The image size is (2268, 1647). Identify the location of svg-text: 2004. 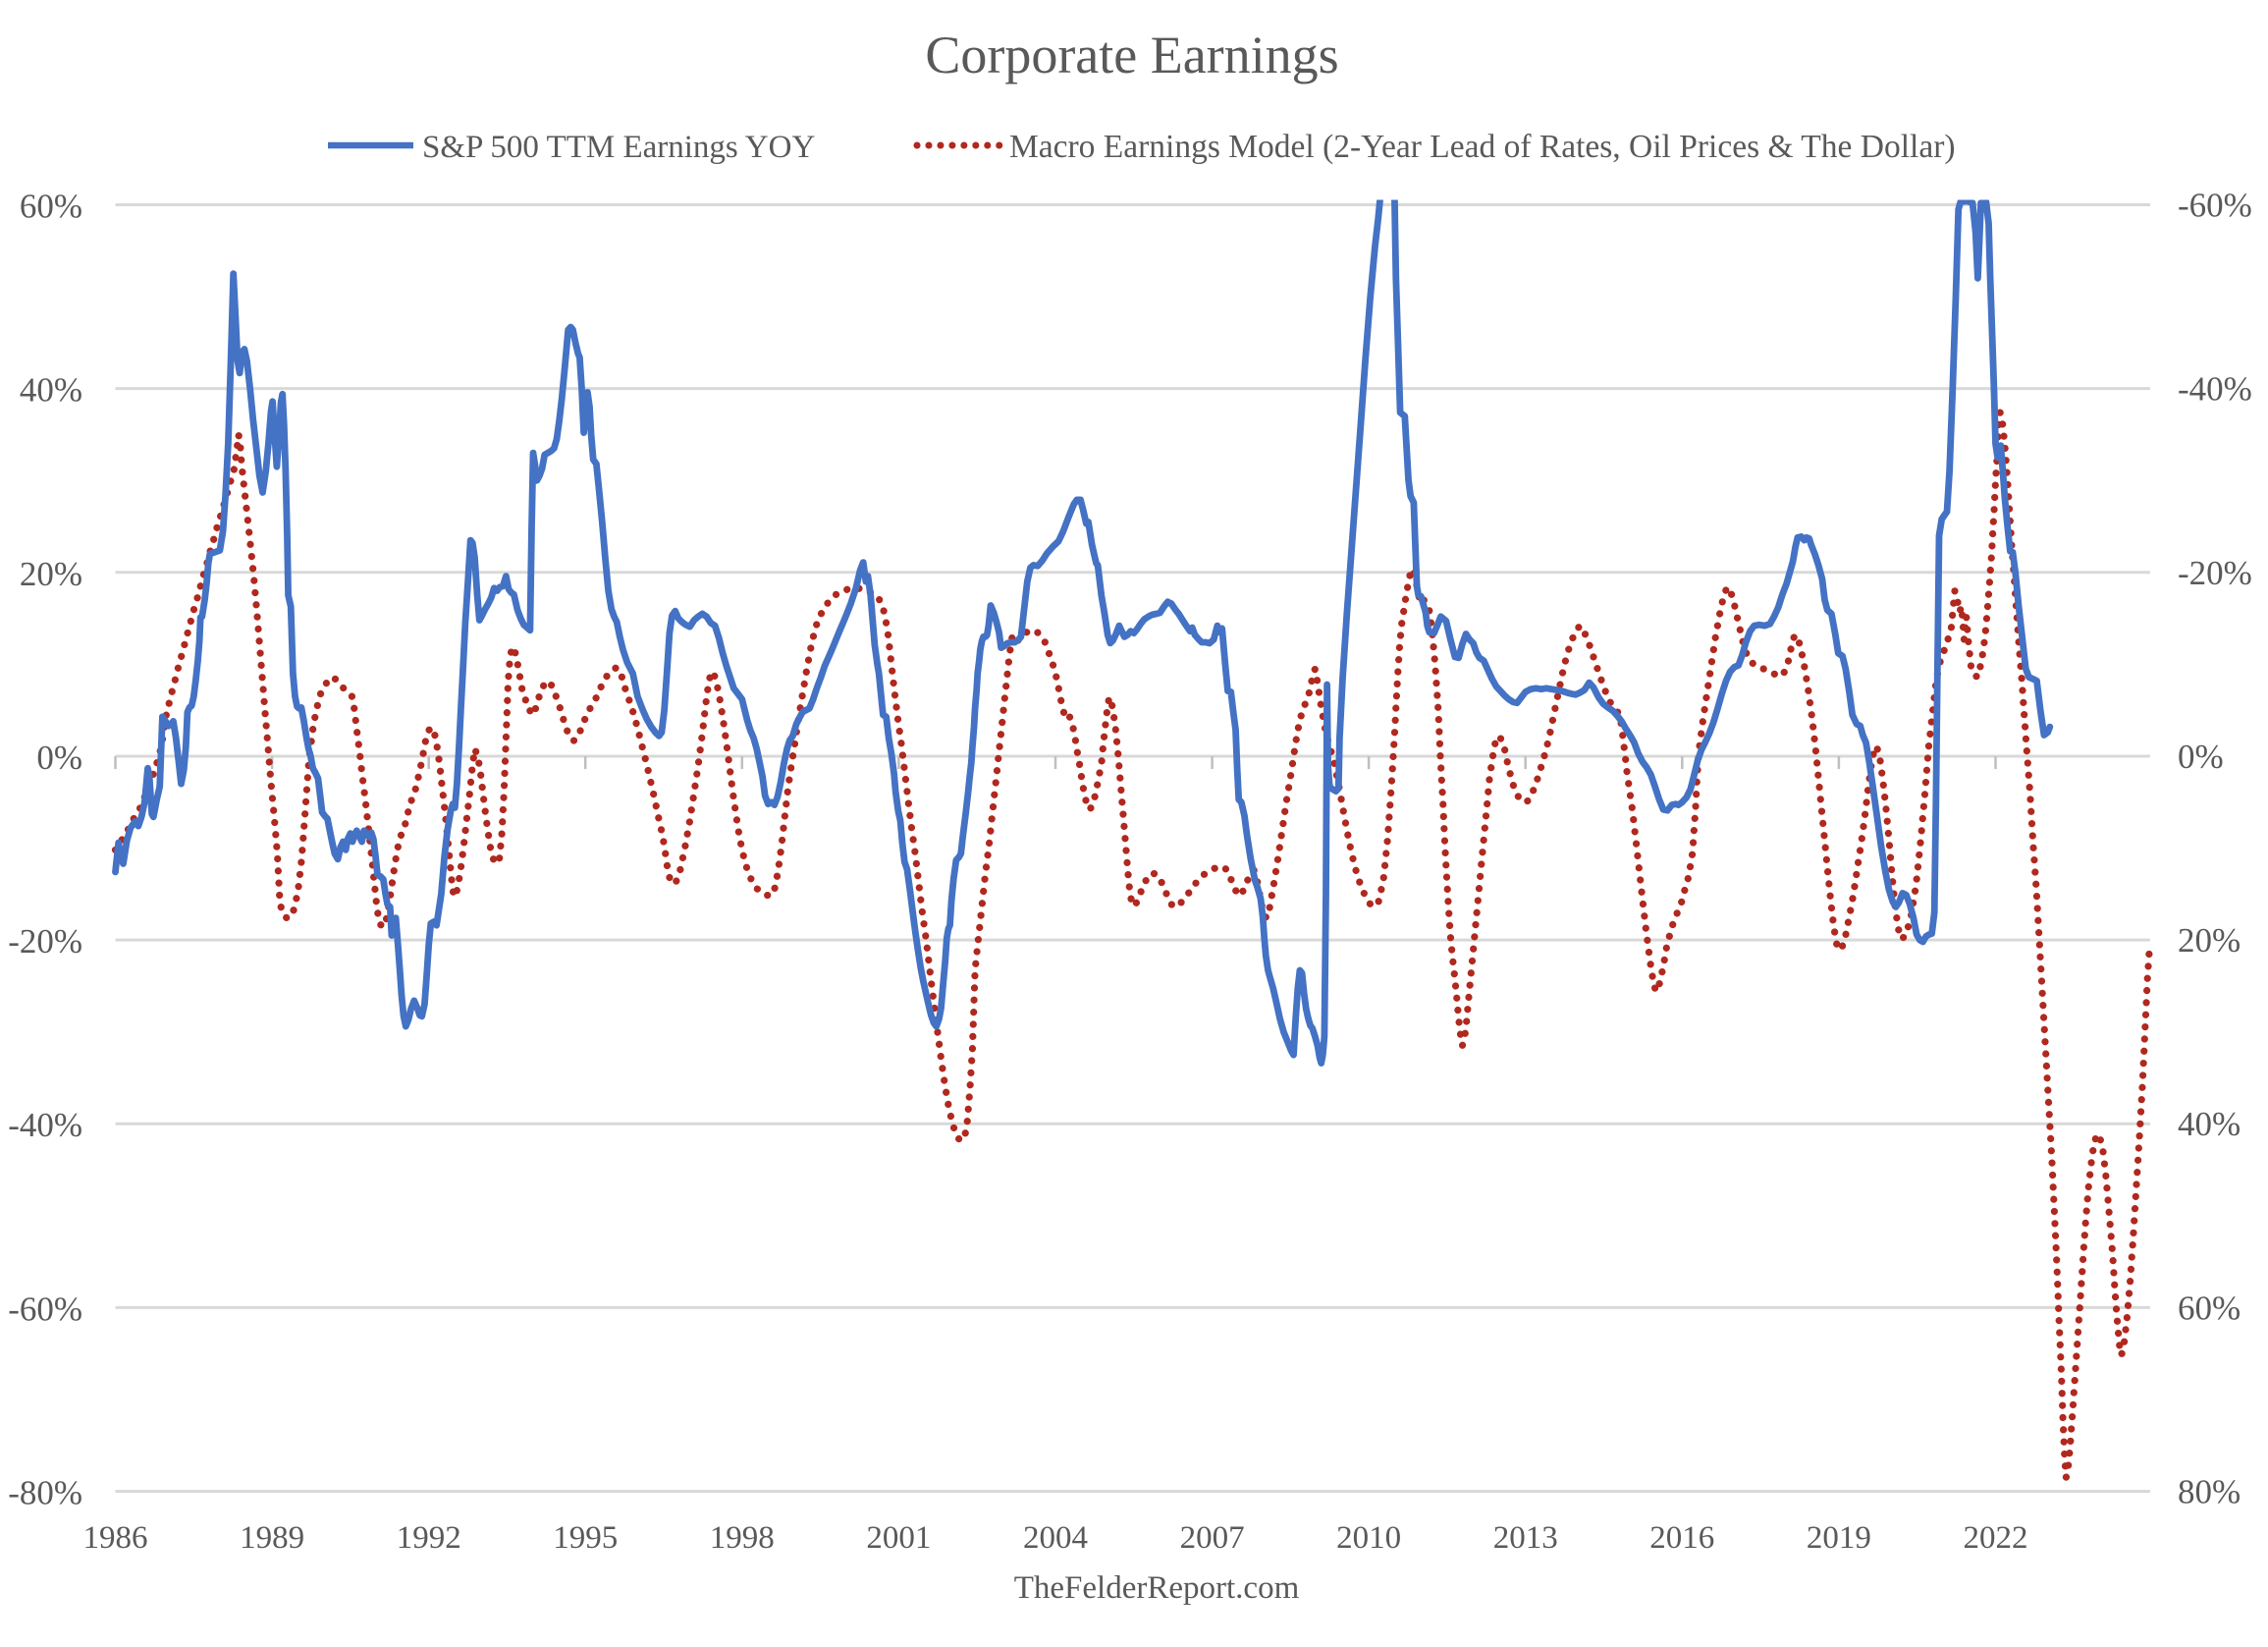
(1055, 1538).